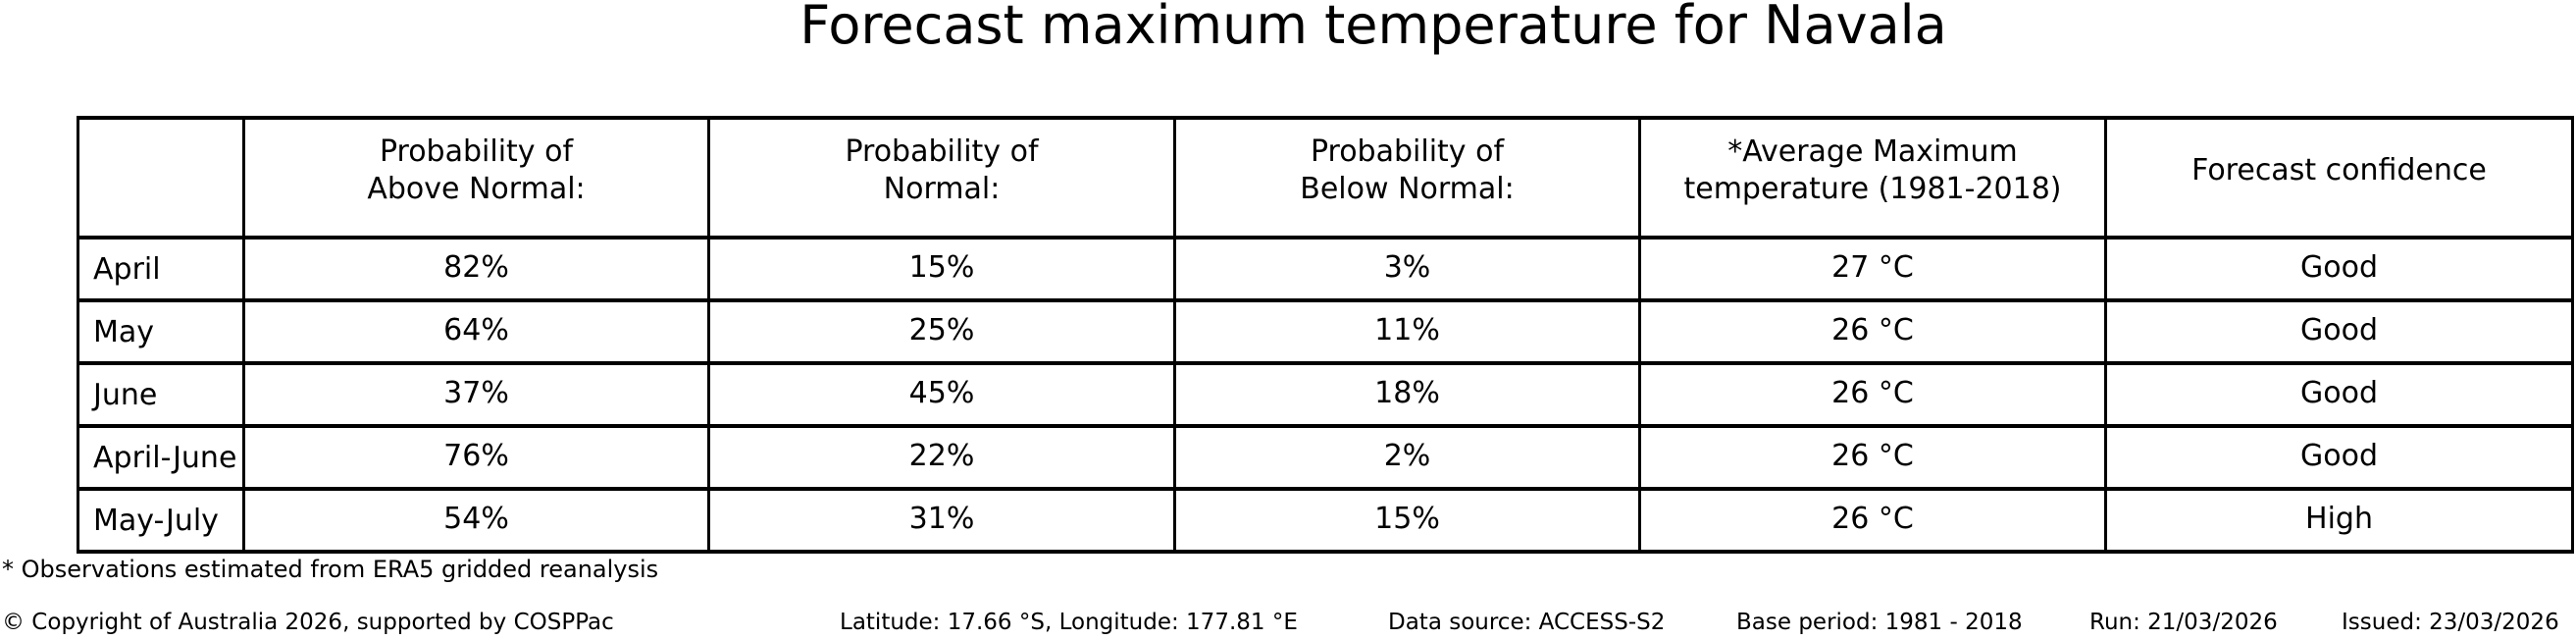 Image resolution: width=2576 pixels, height=640 pixels. What do you see at coordinates (1872, 269) in the screenshot?
I see `table-cell: 27 °C` at bounding box center [1872, 269].